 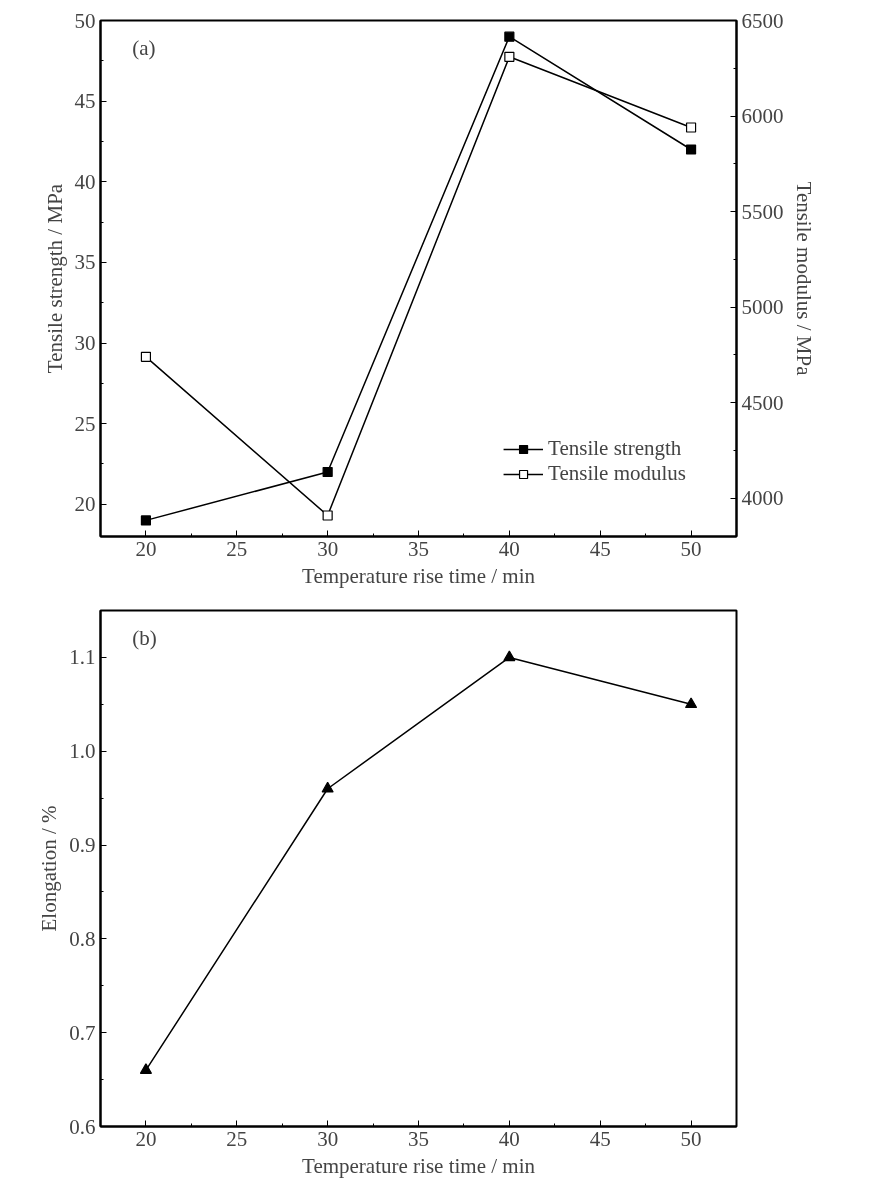 I want to click on legend-label: Tensile modulus, so click(x=617, y=473).